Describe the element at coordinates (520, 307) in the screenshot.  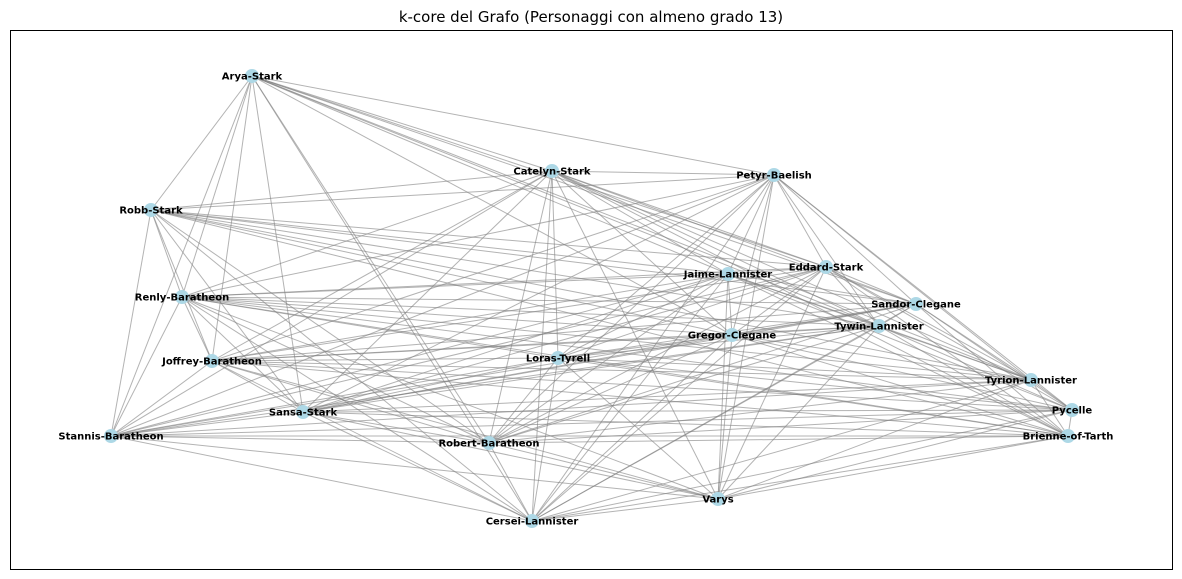
I see `edge-catelyn-stark-robert-baratheon` at that location.